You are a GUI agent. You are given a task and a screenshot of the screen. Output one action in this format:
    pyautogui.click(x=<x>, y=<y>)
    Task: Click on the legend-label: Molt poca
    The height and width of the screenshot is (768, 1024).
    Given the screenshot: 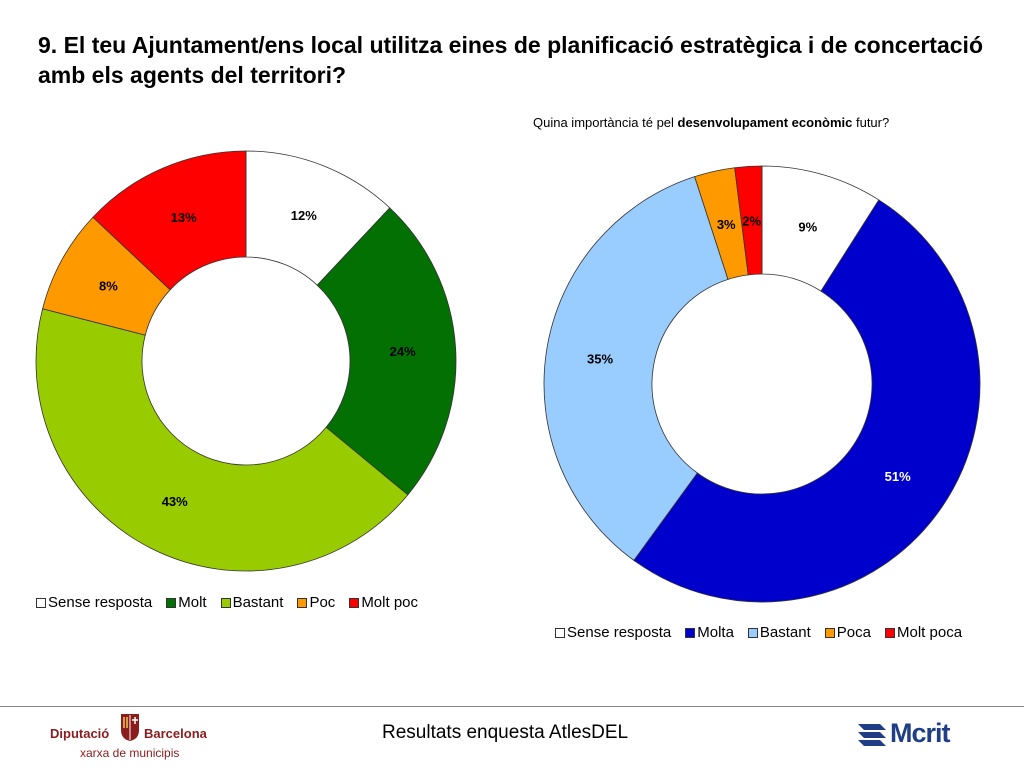 What is the action you would take?
    pyautogui.click(x=930, y=632)
    